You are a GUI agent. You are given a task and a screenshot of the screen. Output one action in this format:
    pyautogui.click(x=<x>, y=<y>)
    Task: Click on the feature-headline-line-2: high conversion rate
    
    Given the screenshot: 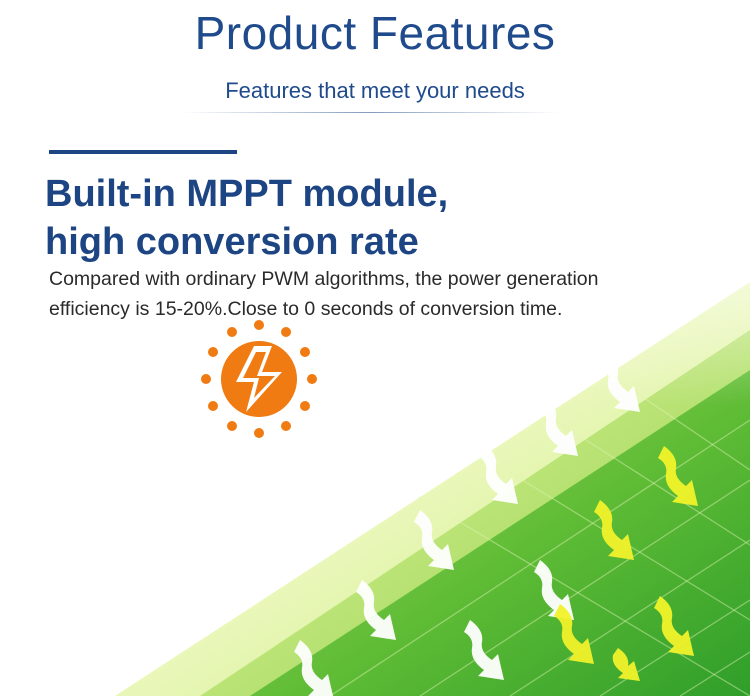 What is the action you would take?
    pyautogui.click(x=232, y=242)
    